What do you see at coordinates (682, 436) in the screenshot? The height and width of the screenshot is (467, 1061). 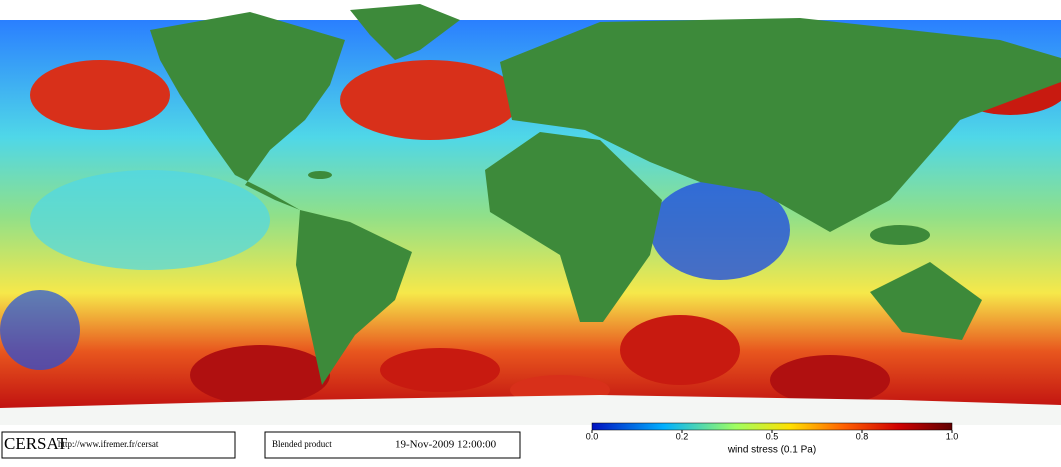 I see `colorbar-tick-label: 0.2` at bounding box center [682, 436].